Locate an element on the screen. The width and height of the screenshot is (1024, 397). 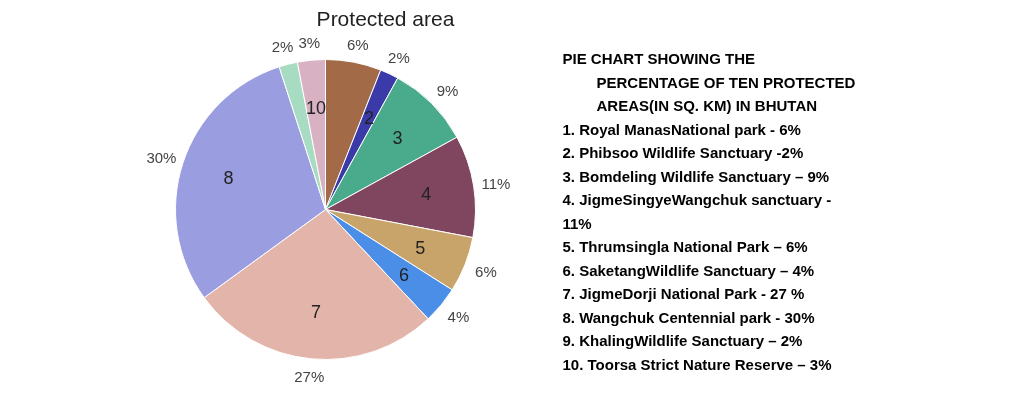
text: 7. JigmeDorji National Park - 27 % is located at coordinates (683, 293).